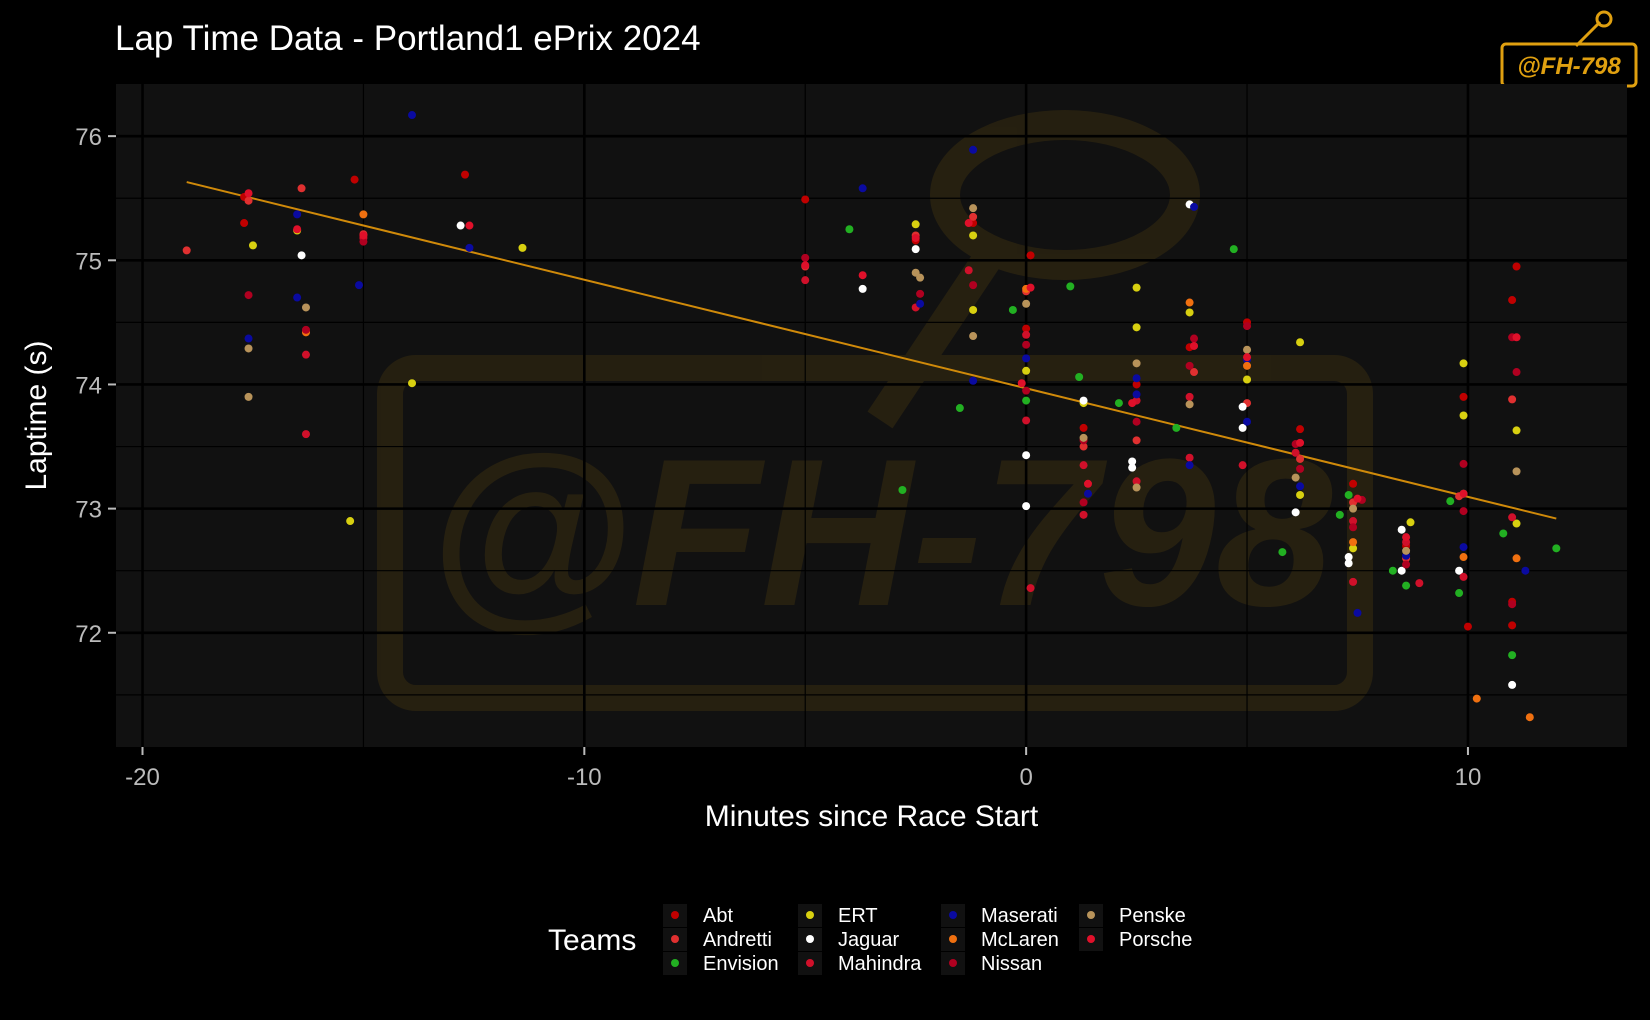  I want to click on legend-key-jaguar, so click(810, 939).